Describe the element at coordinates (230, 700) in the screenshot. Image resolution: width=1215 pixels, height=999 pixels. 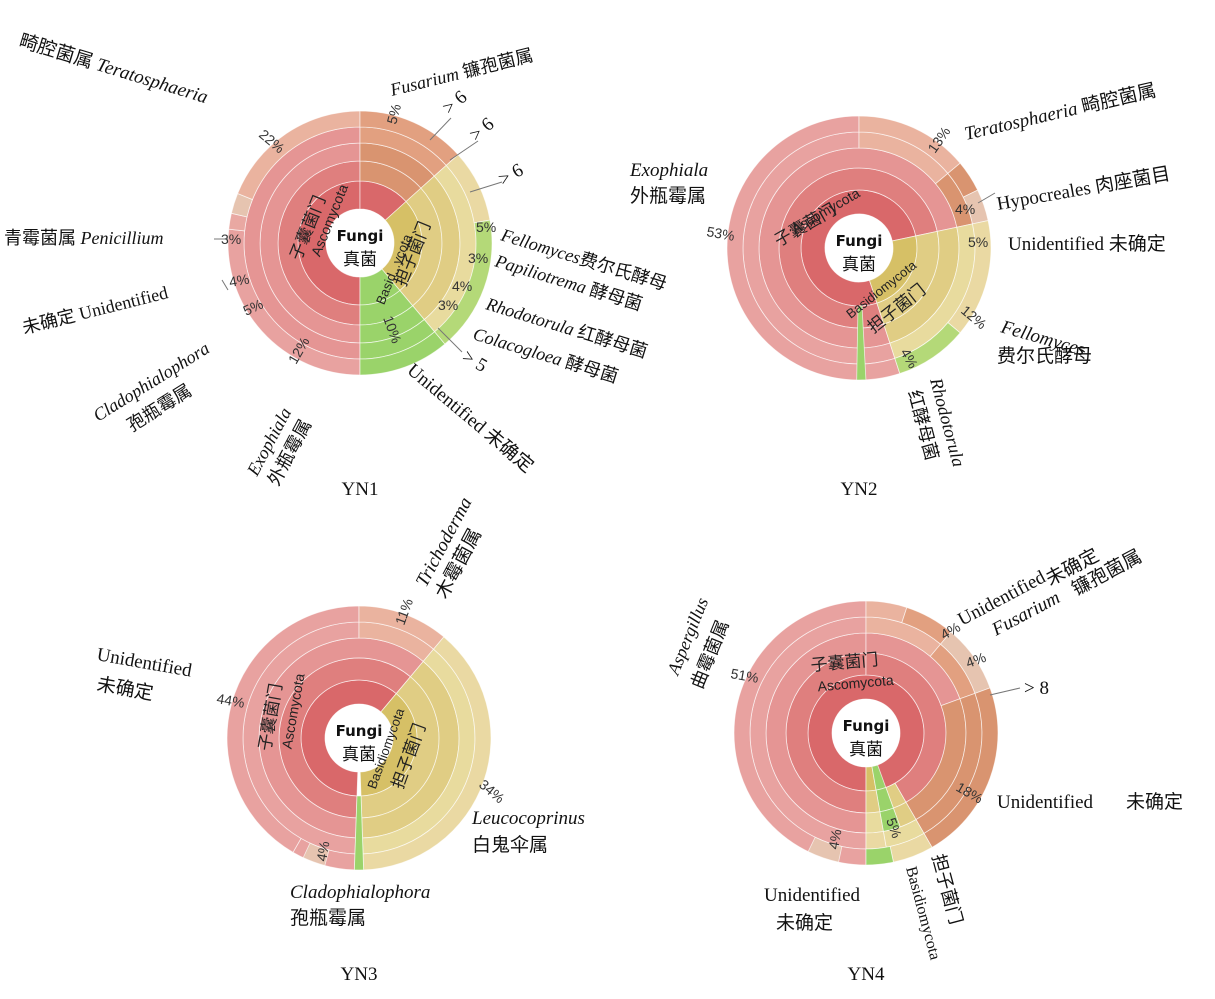
I see `chart-label: 44%` at that location.